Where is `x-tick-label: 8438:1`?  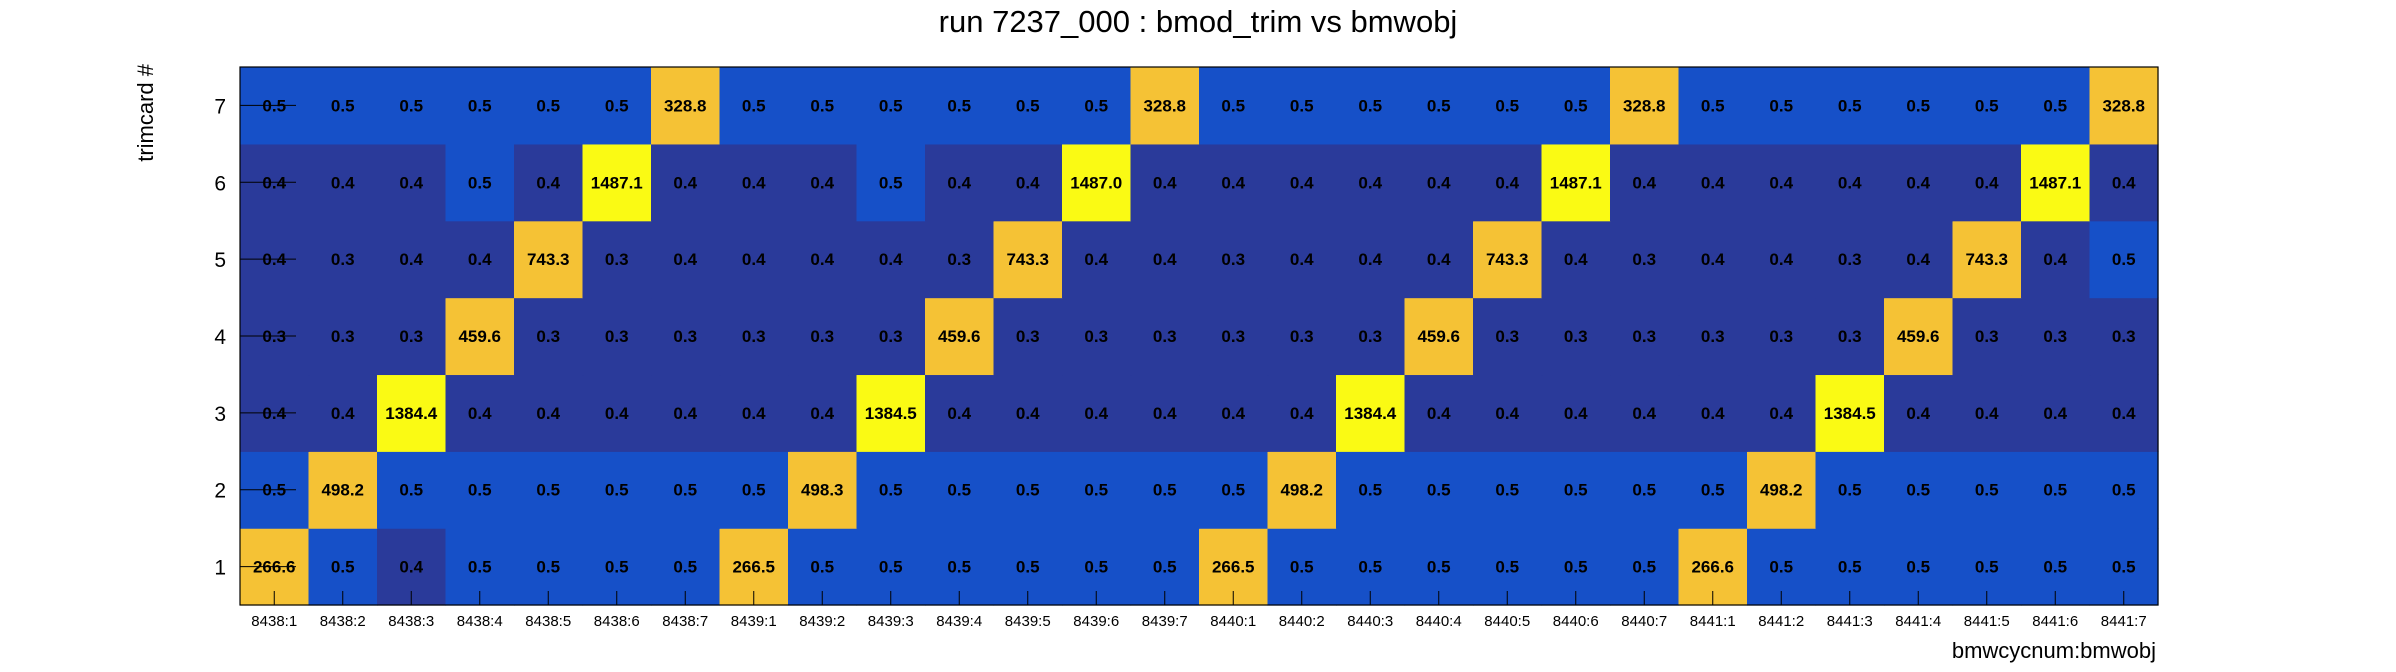 x-tick-label: 8438:1 is located at coordinates (274, 621).